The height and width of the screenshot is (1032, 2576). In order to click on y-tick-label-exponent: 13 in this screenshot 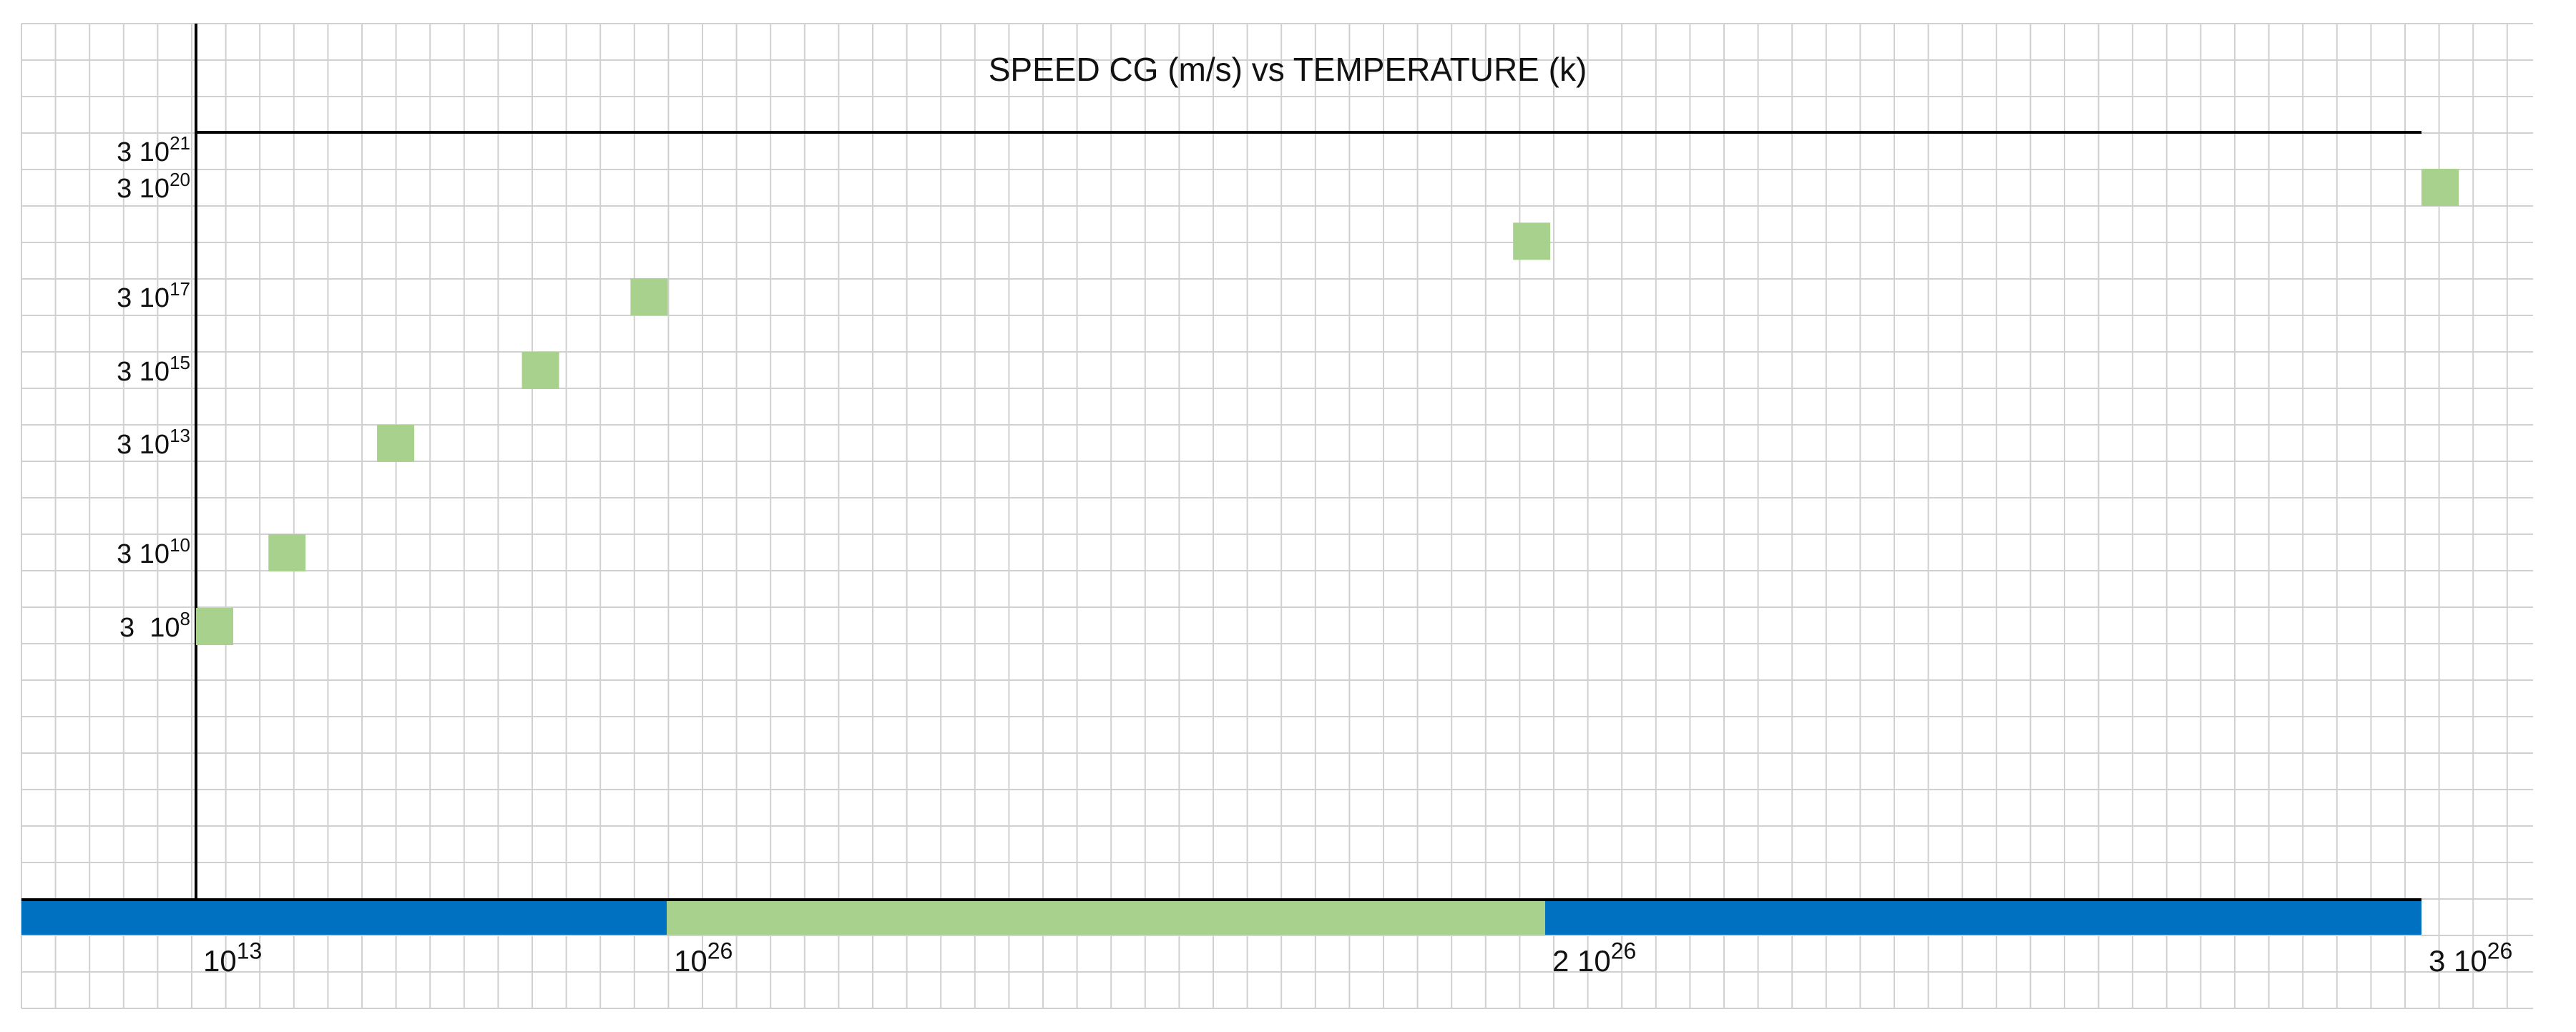, I will do `click(180, 435)`.